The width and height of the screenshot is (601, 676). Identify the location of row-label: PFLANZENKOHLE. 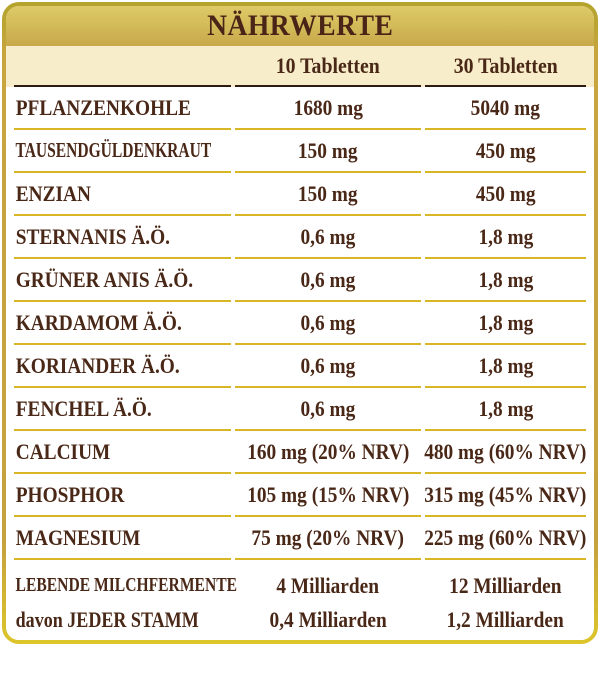
(103, 107).